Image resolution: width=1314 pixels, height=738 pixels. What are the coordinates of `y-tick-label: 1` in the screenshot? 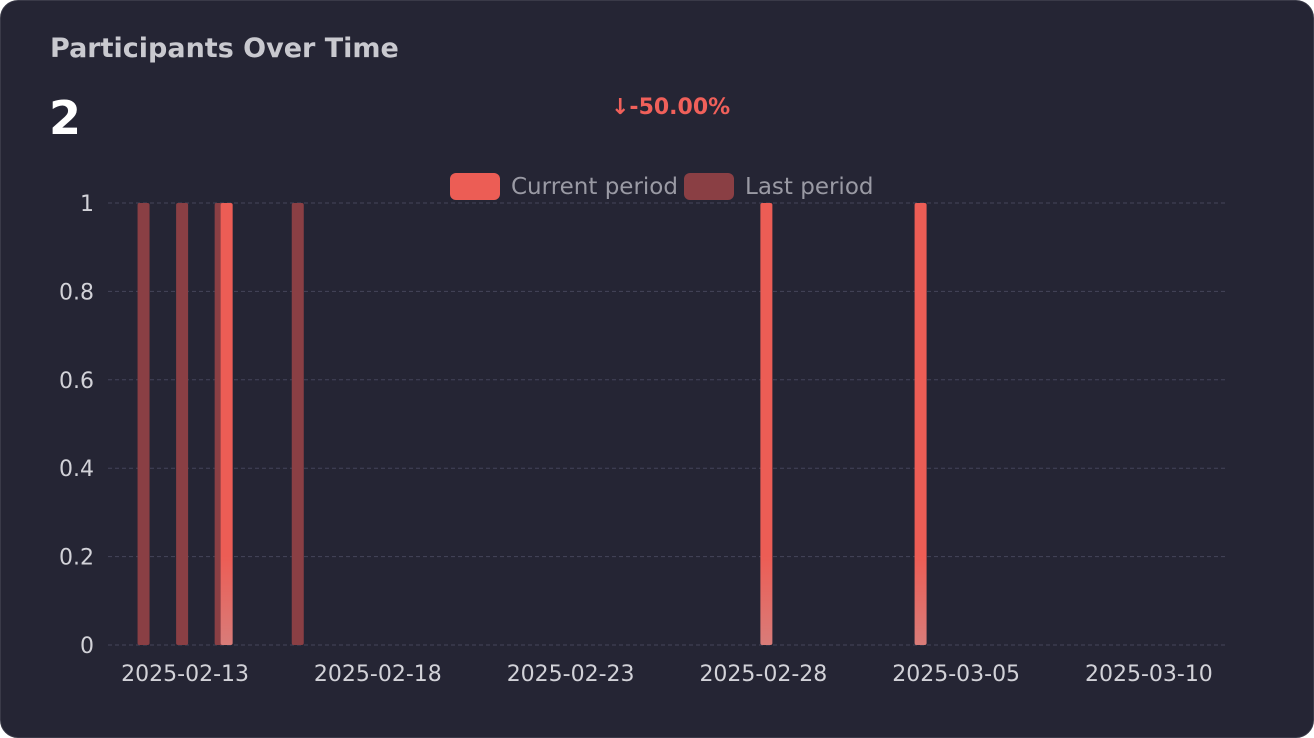 It's located at (87, 204).